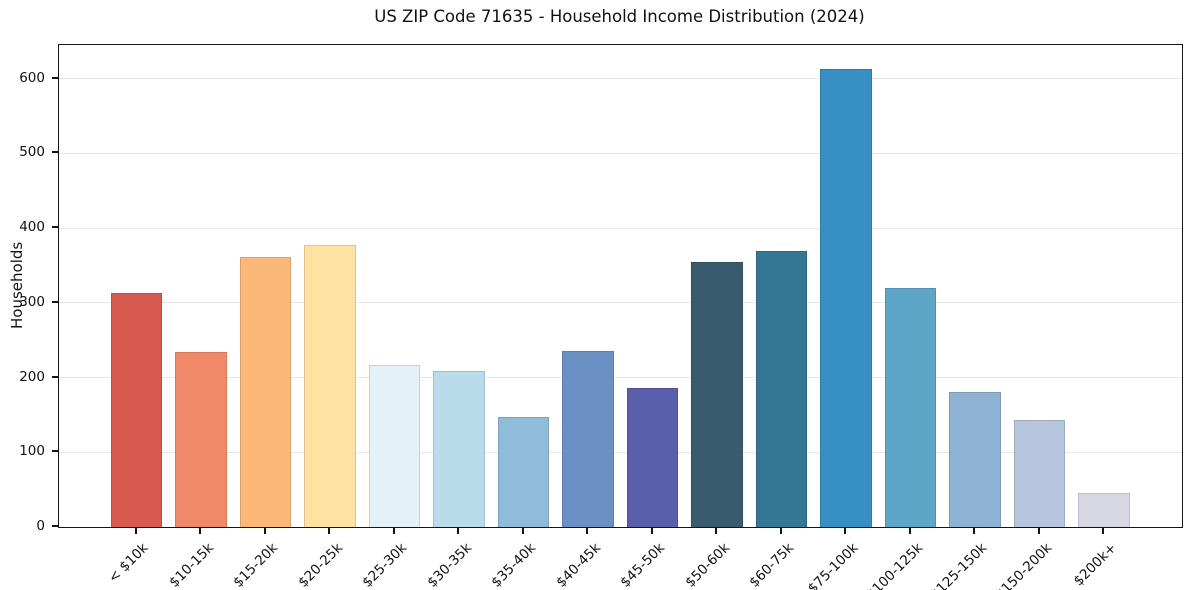 The image size is (1189, 590). What do you see at coordinates (578, 565) in the screenshot?
I see `x-tick-label: $40-45k` at bounding box center [578, 565].